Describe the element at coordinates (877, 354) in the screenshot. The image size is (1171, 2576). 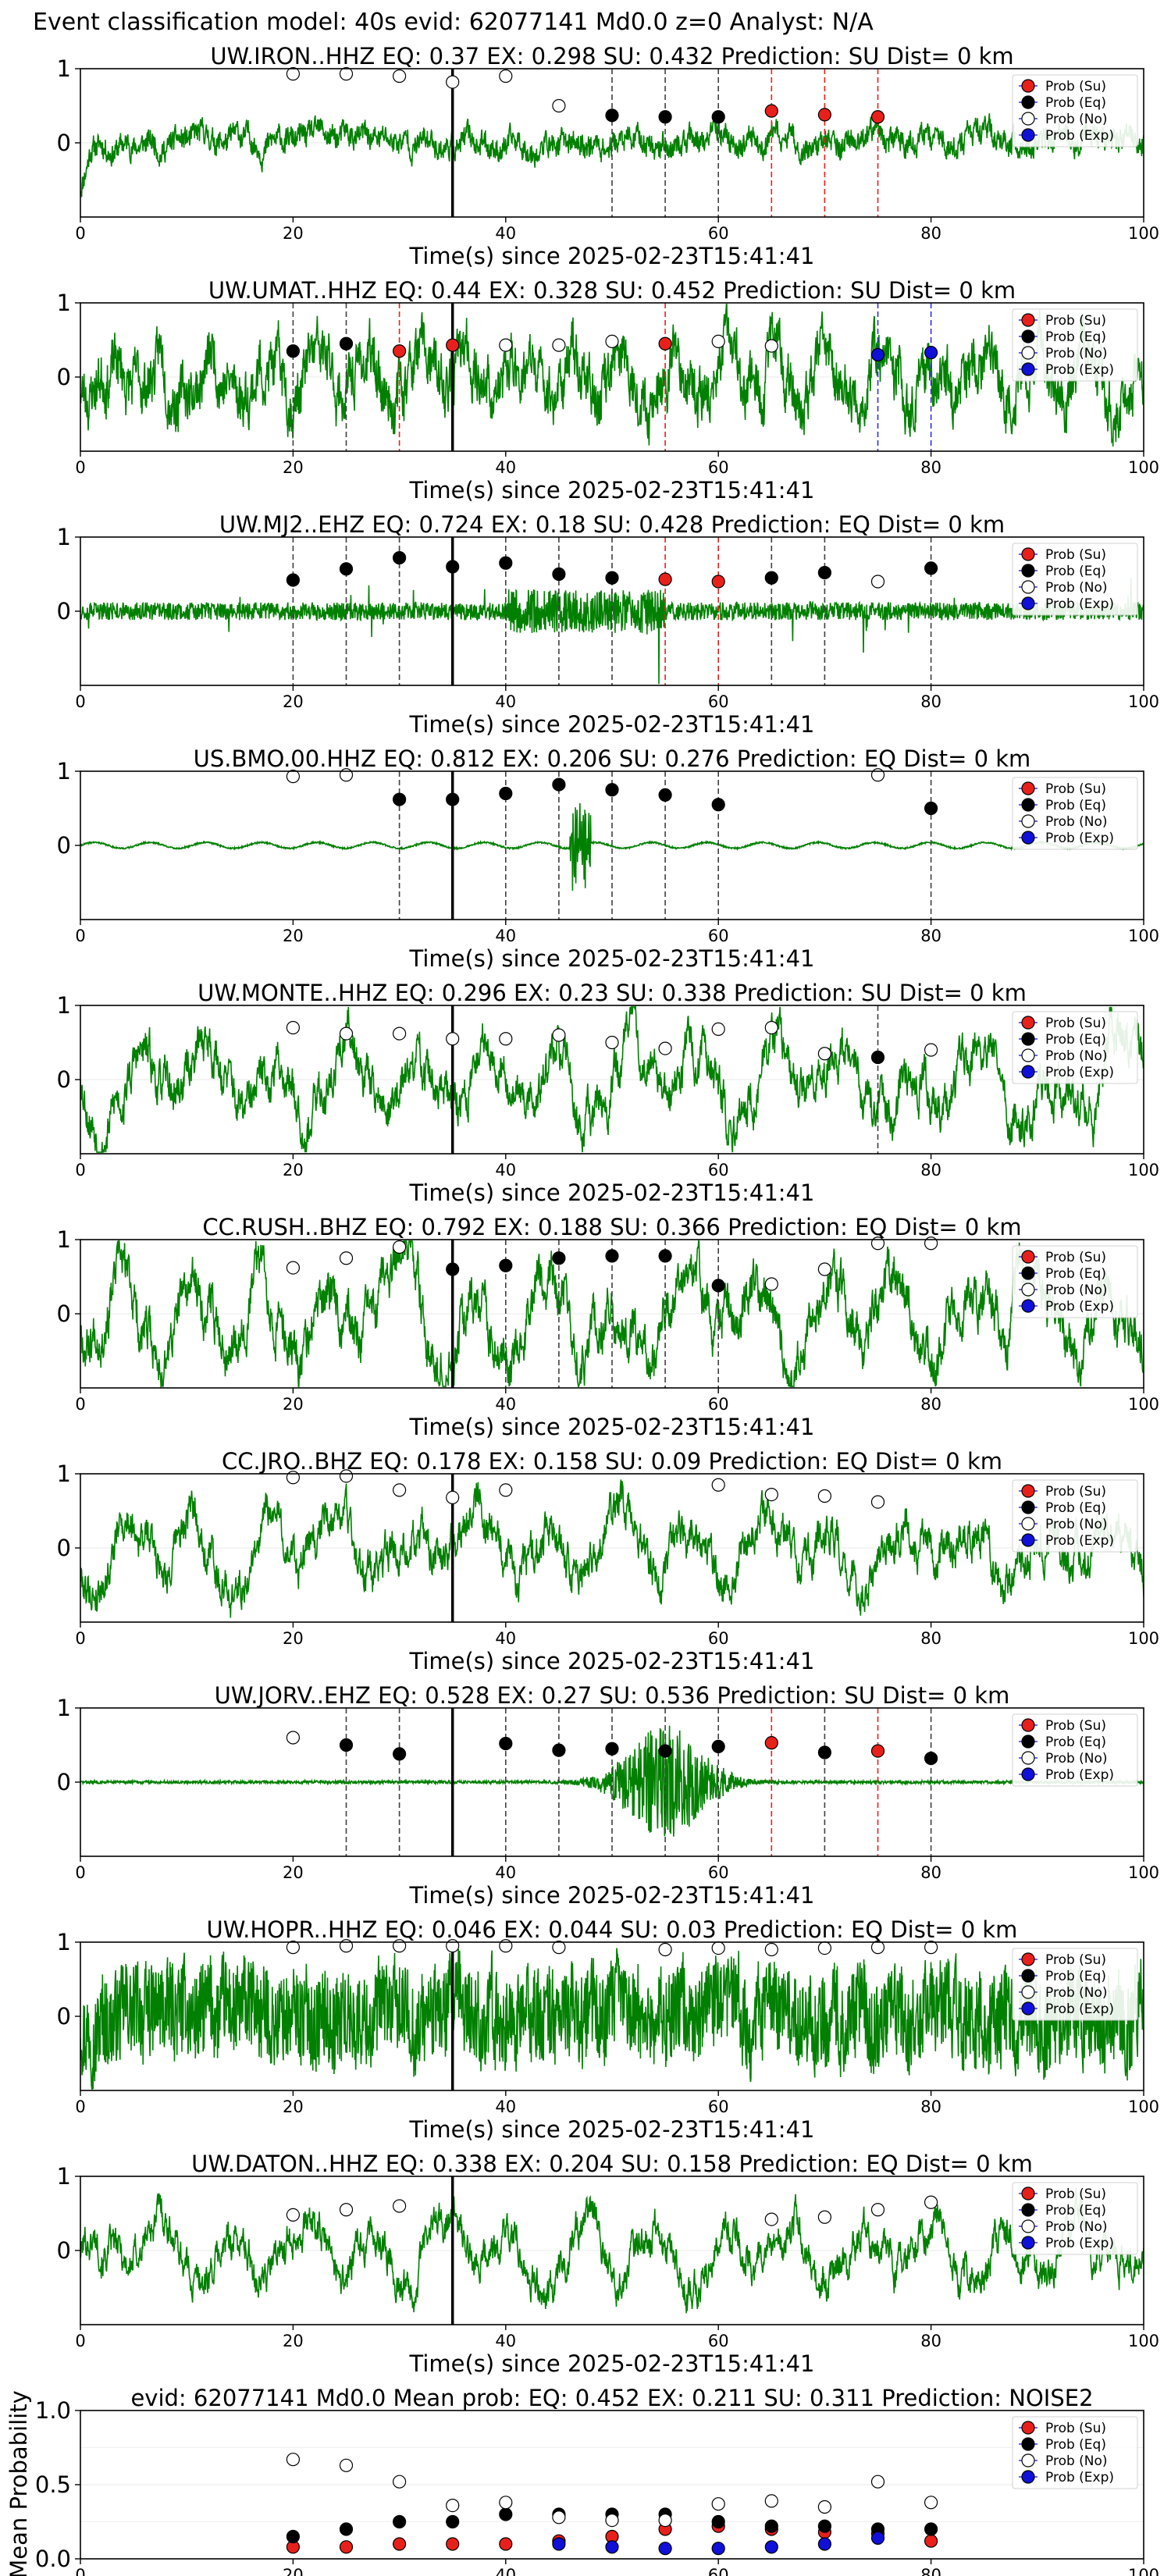
I see `prob-point-exp` at that location.